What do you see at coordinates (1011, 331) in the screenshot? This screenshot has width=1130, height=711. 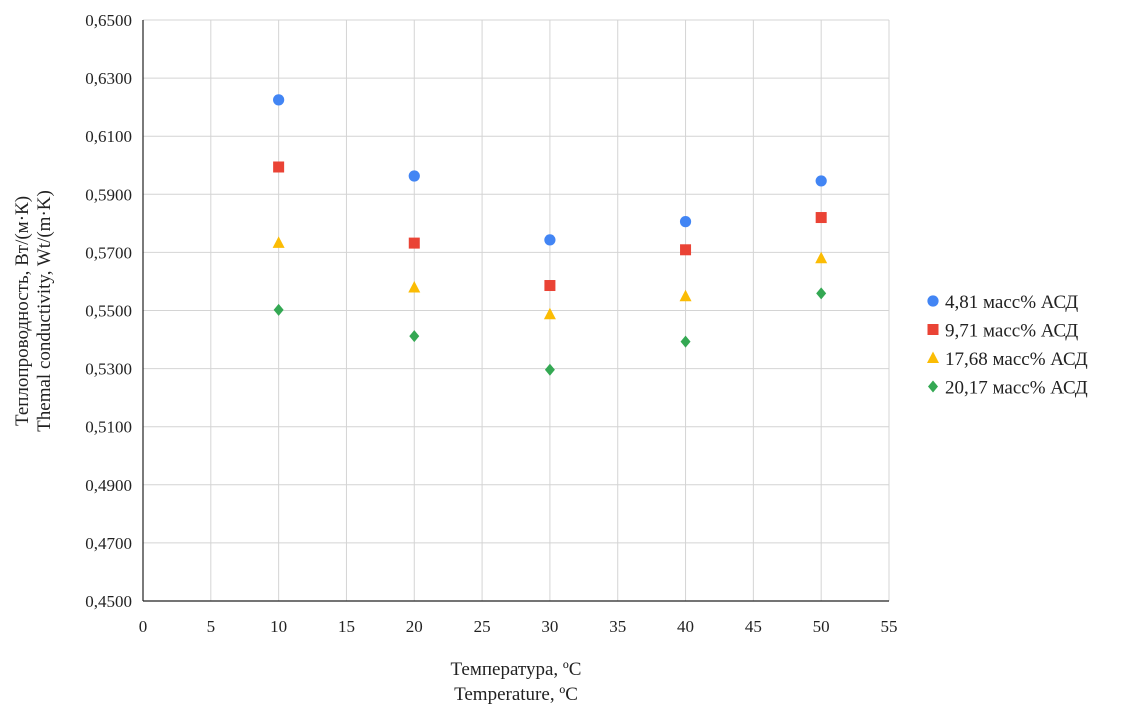 I see `legend-label-s2: 9,71 масс% АСД` at bounding box center [1011, 331].